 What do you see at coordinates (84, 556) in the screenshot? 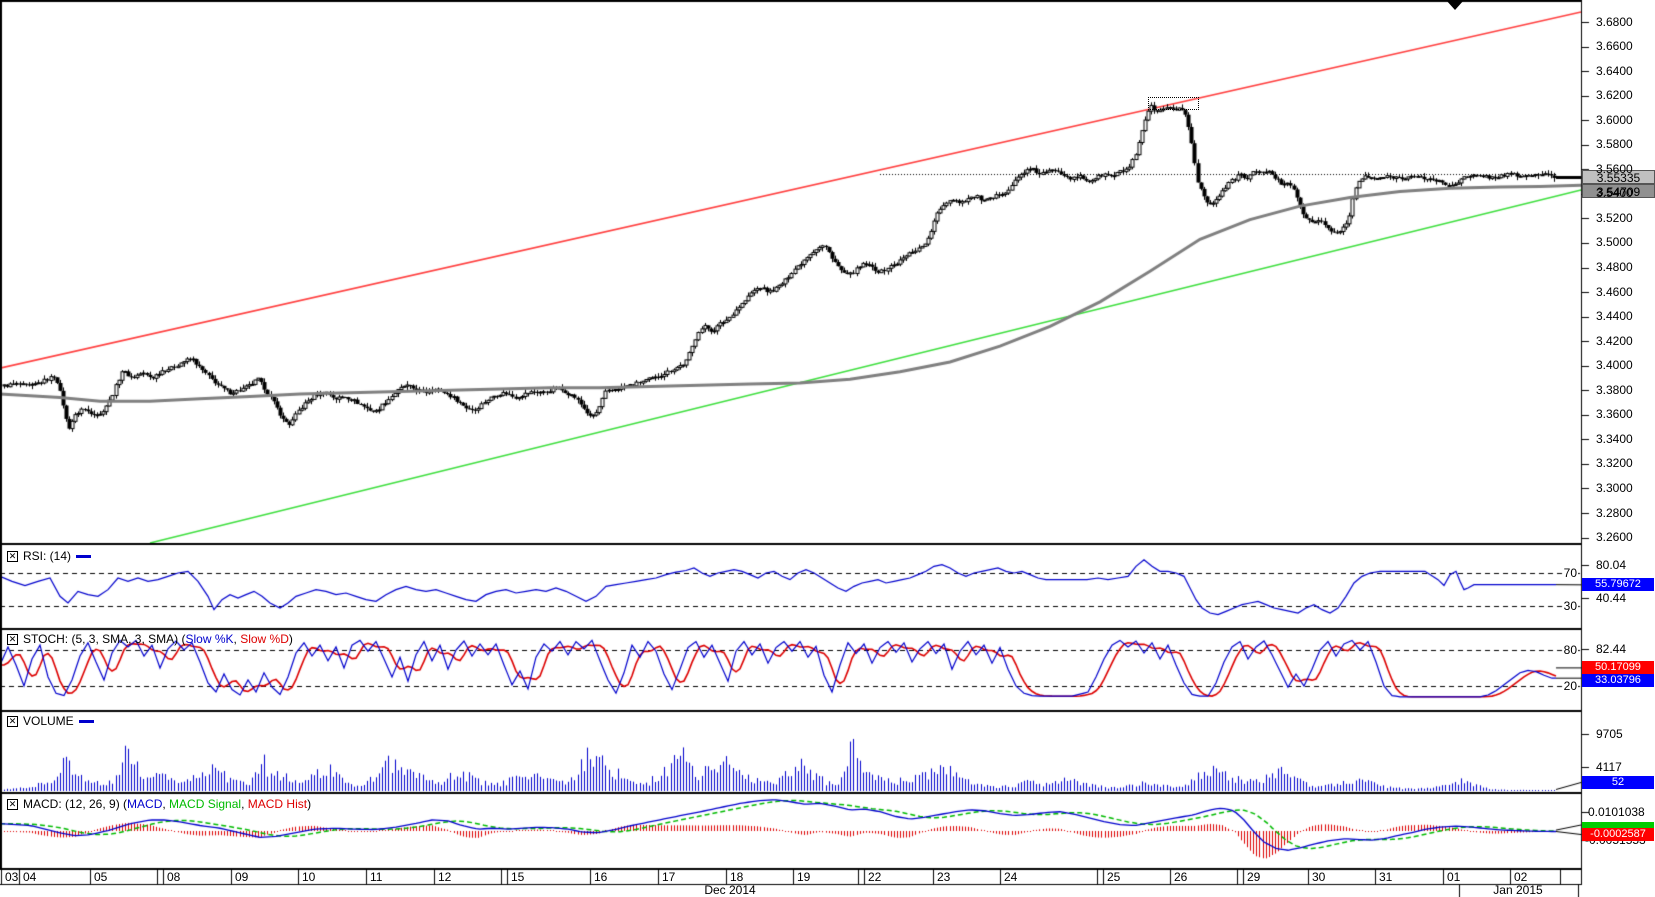
I see `rsi-line-swatch-icon` at bounding box center [84, 556].